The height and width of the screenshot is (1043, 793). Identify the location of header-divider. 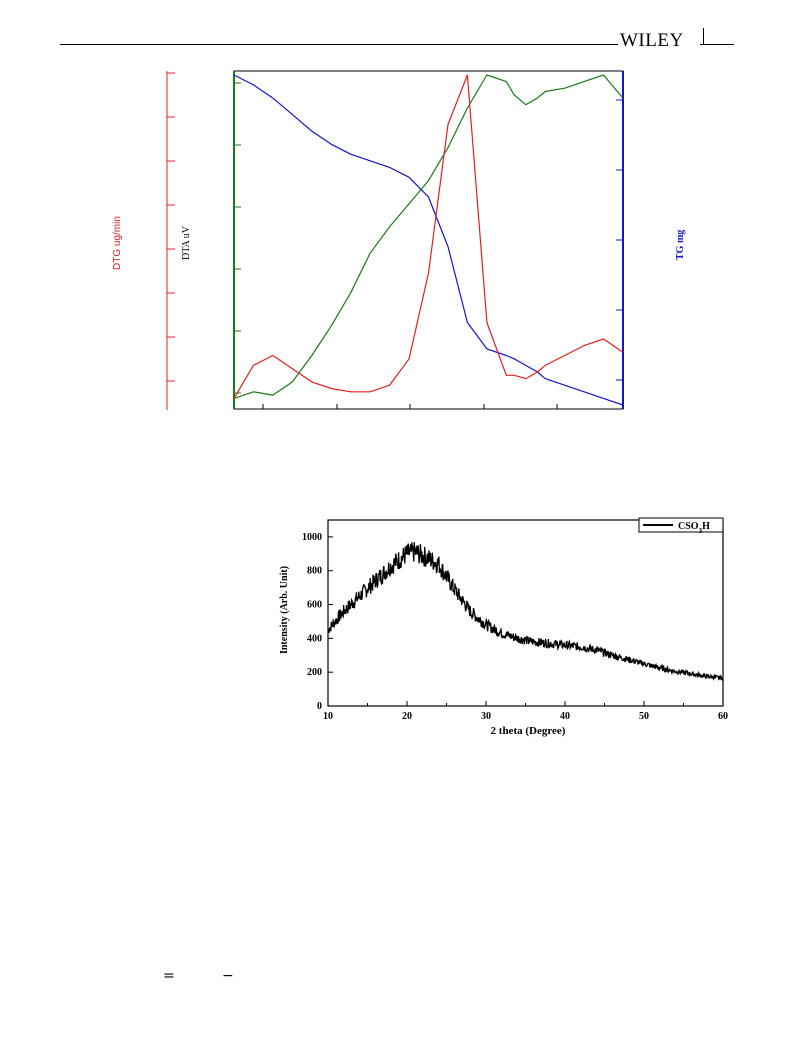
(703, 36).